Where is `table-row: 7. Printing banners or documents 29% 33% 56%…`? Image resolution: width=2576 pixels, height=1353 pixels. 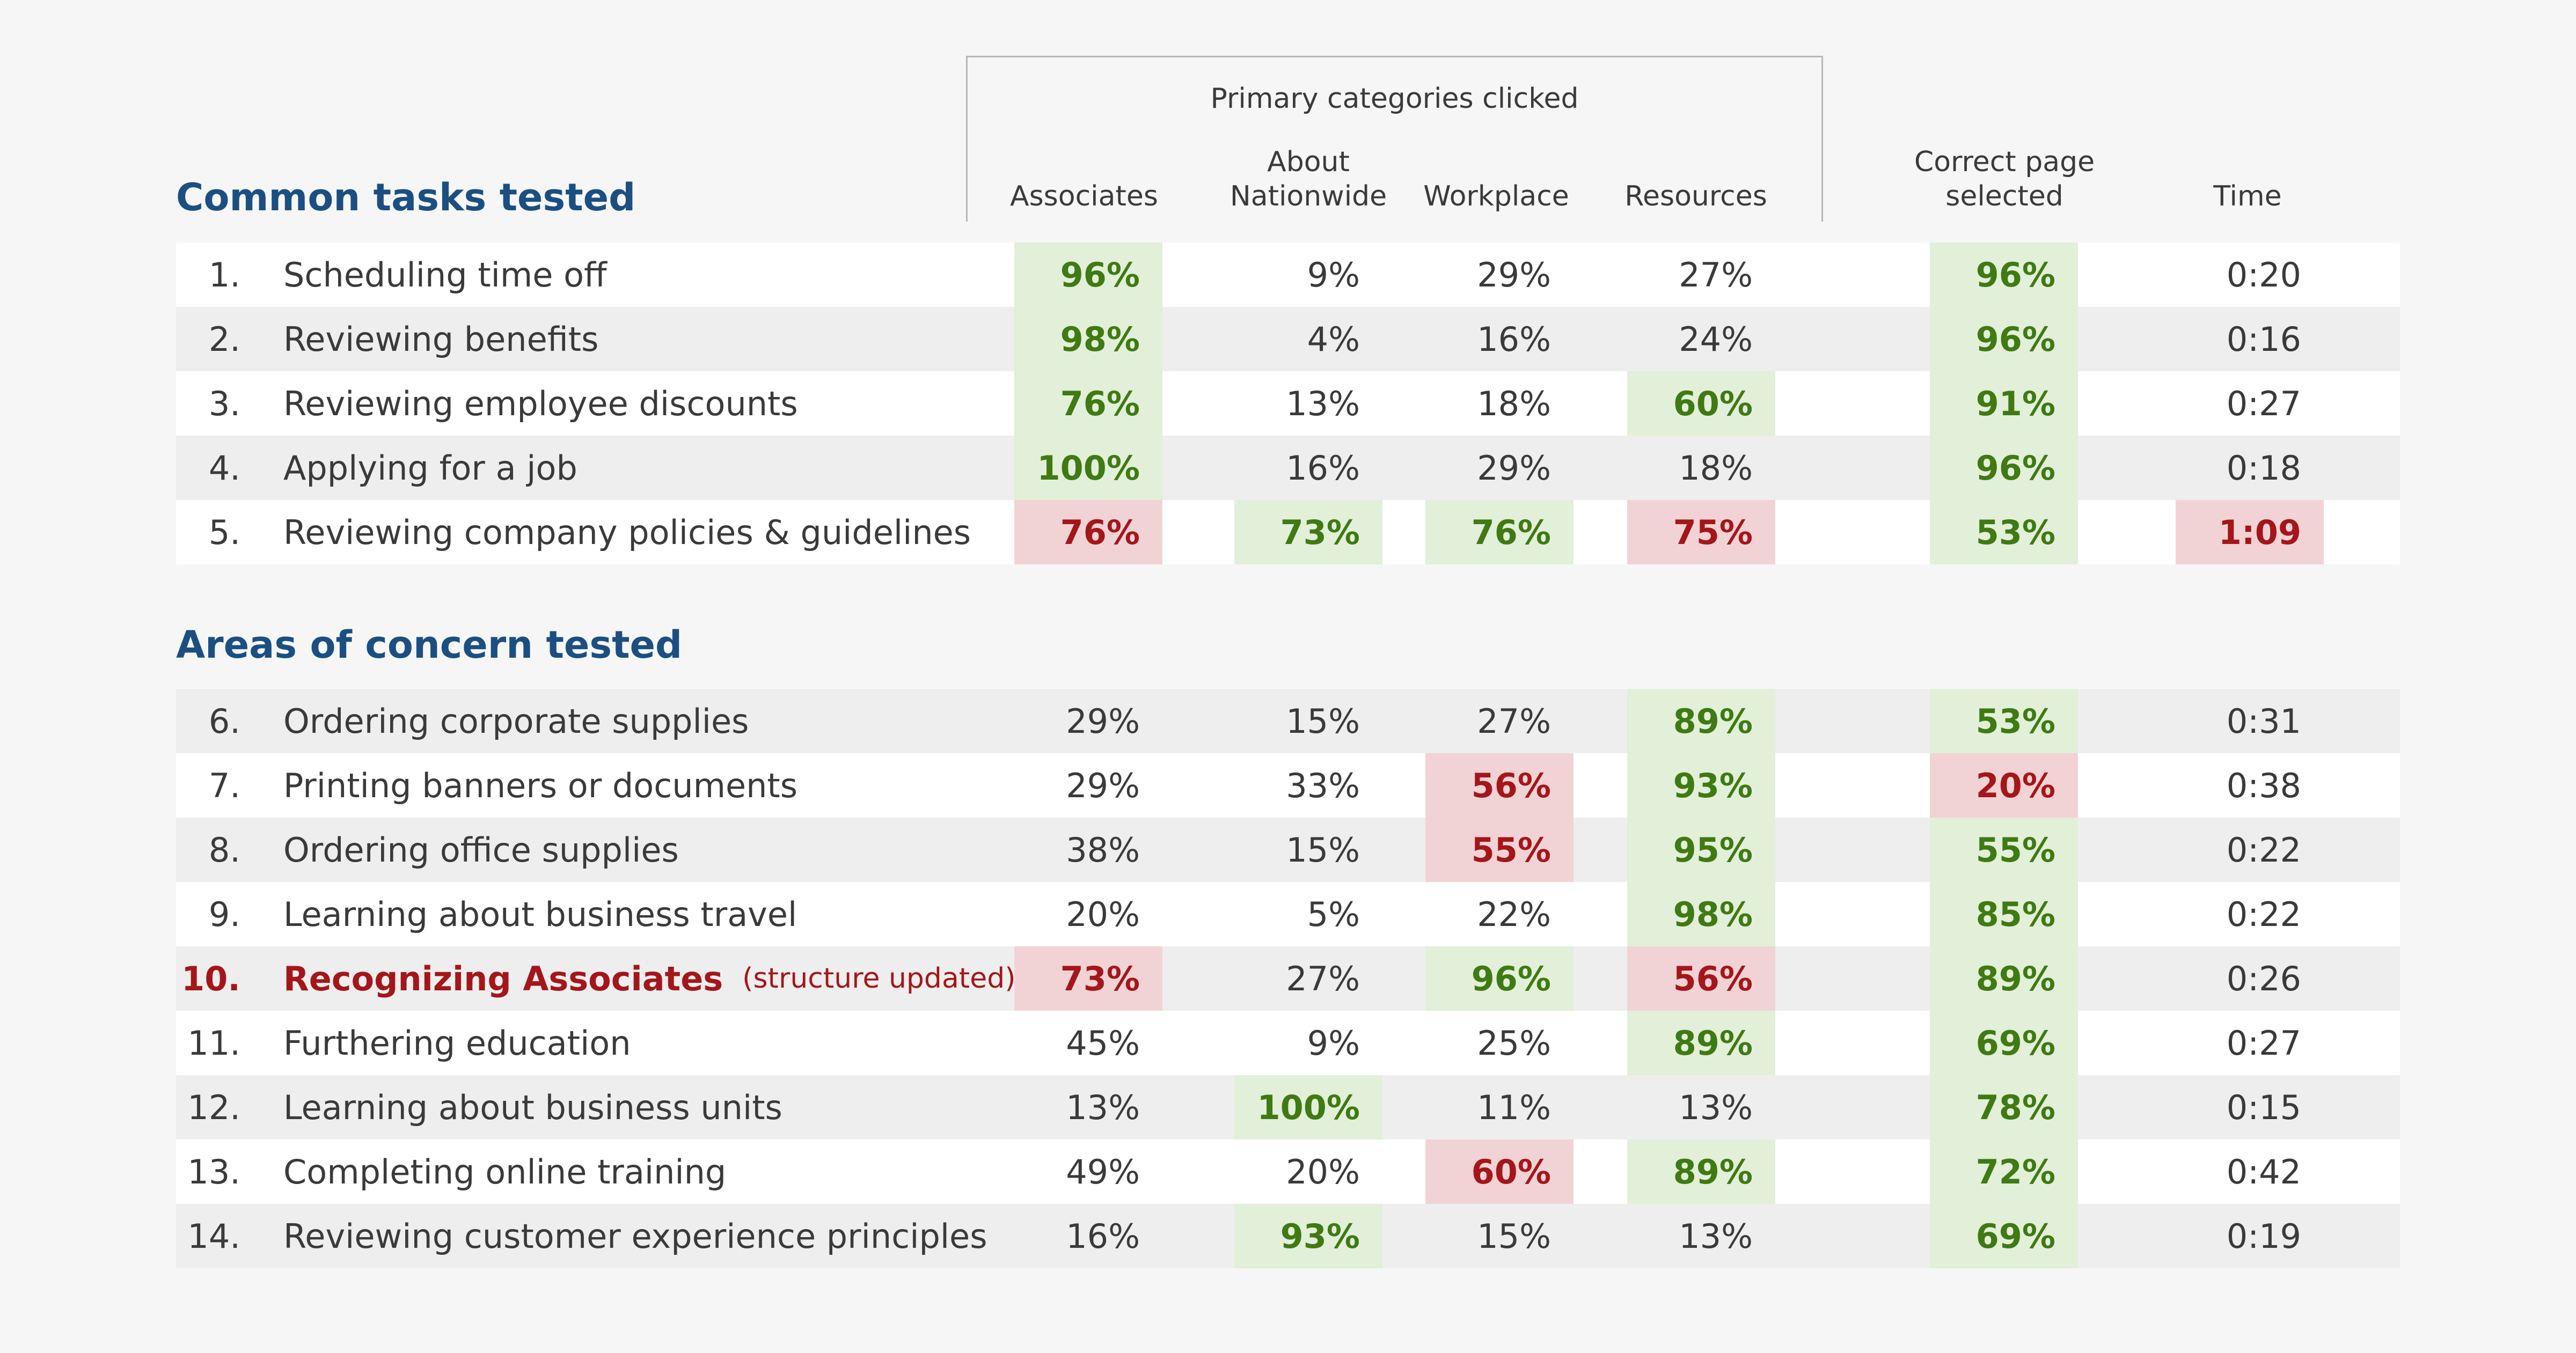 table-row: 7. Printing banners or documents 29% 33% 56%… is located at coordinates (1288, 785).